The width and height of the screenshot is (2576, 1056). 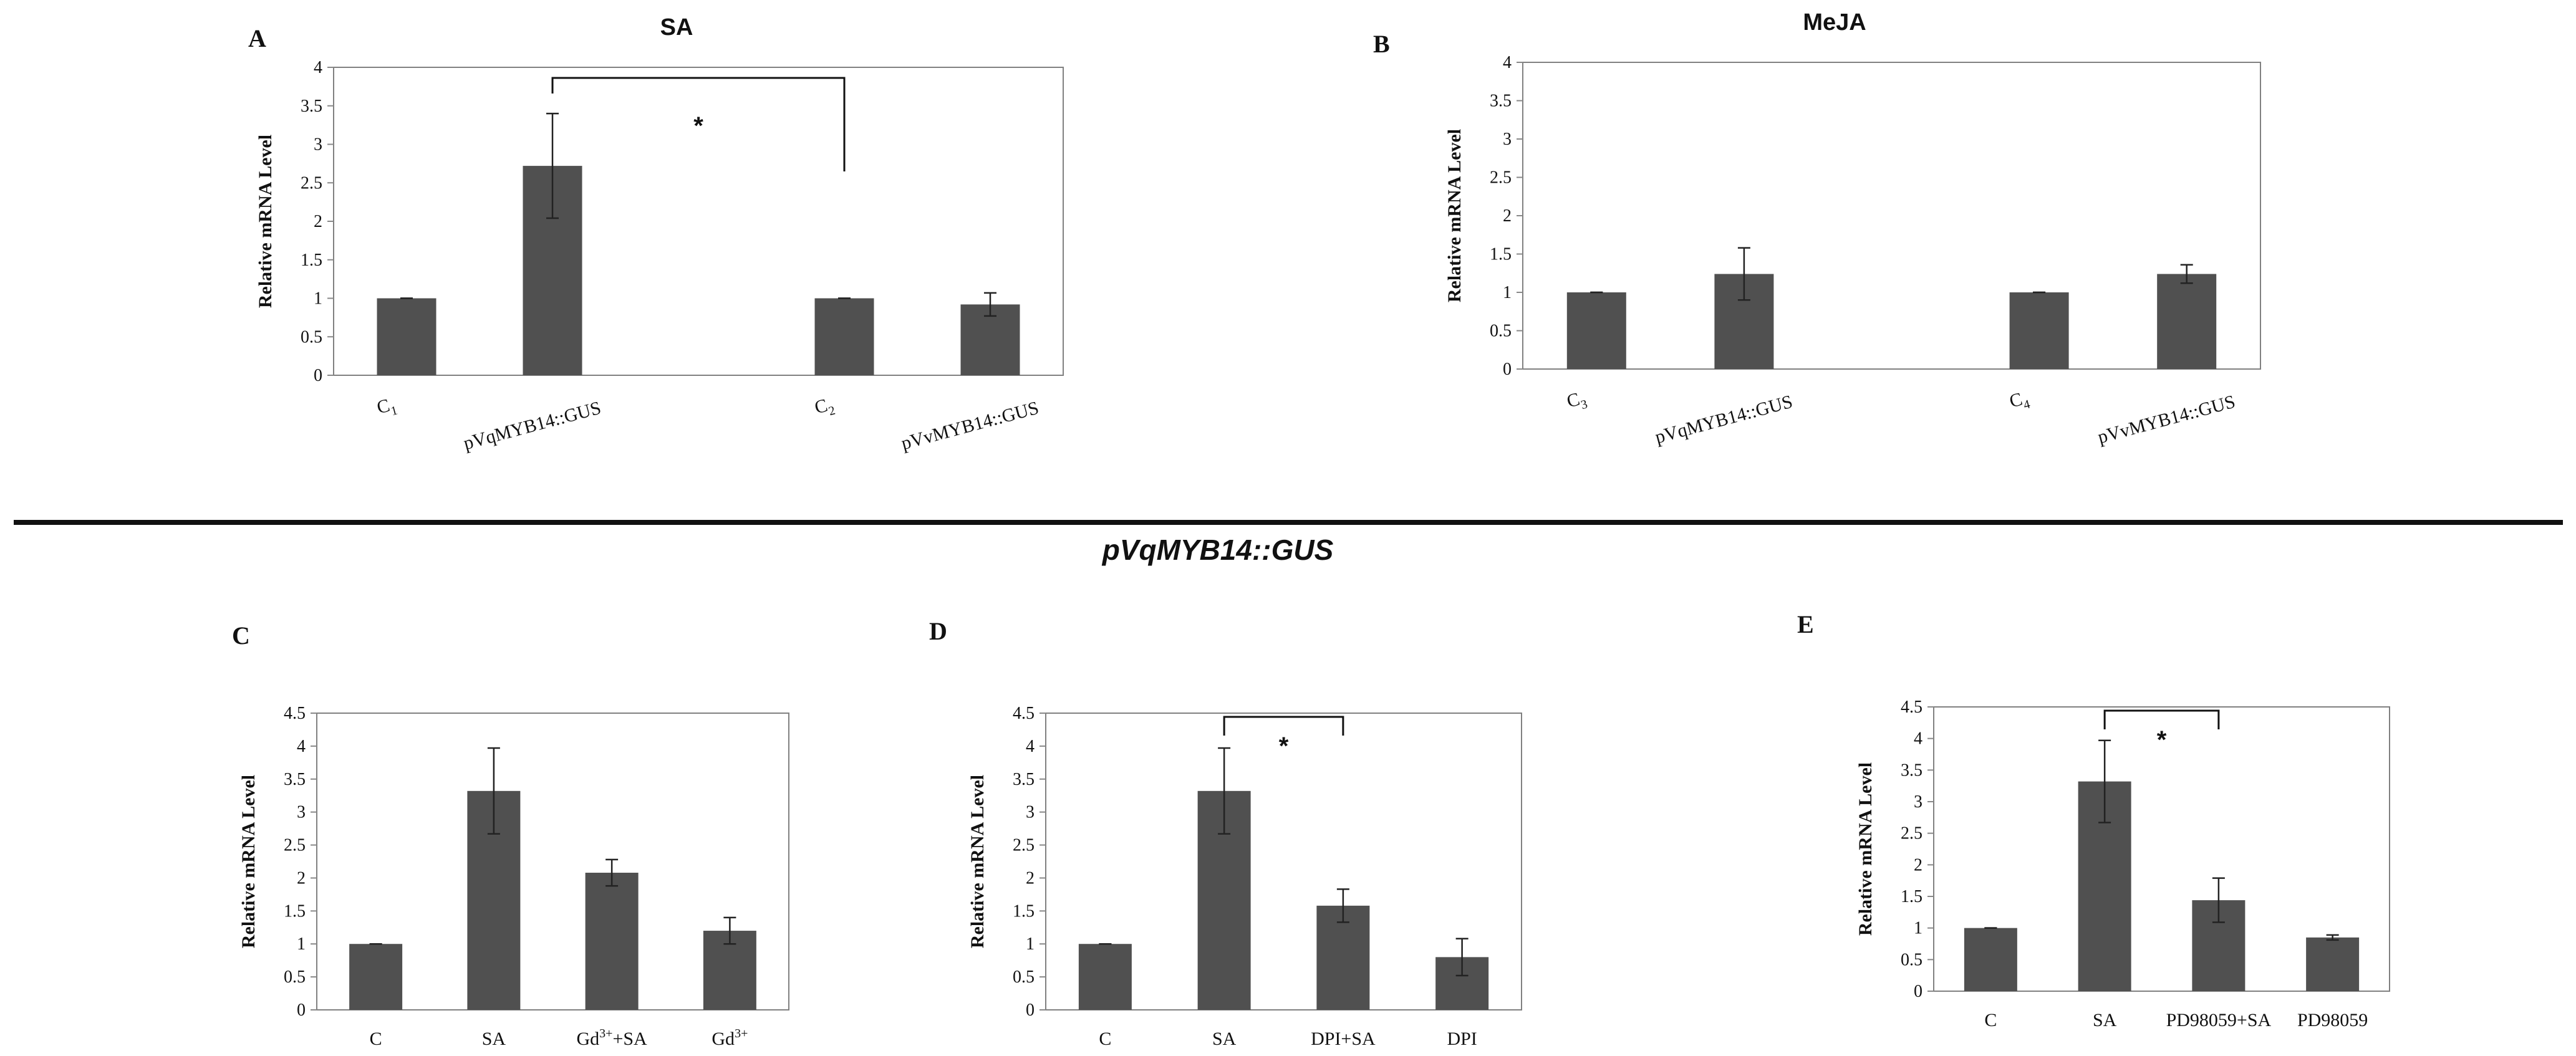 What do you see at coordinates (1805, 624) in the screenshot?
I see `panel-letter-e: E` at bounding box center [1805, 624].